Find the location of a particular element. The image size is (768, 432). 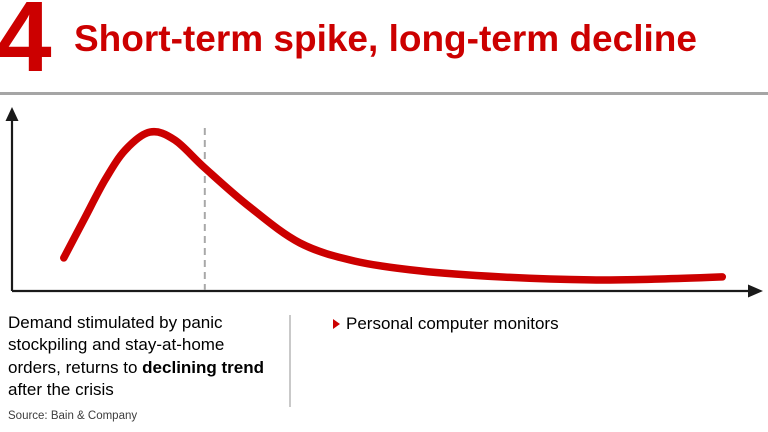

header-divider is located at coordinates (384, 93).